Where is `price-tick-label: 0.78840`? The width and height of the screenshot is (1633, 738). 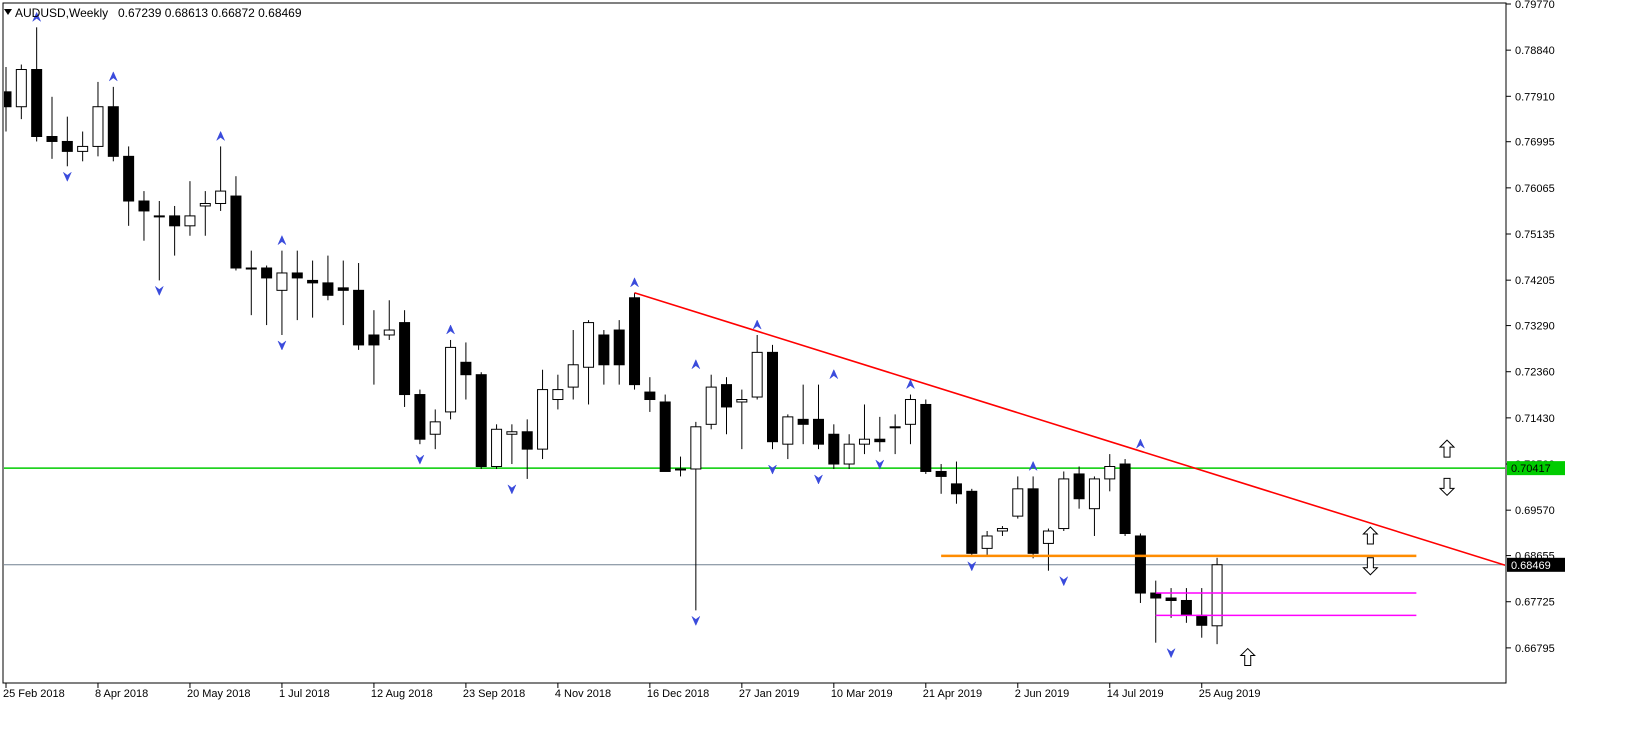
price-tick-label: 0.78840 is located at coordinates (1535, 51).